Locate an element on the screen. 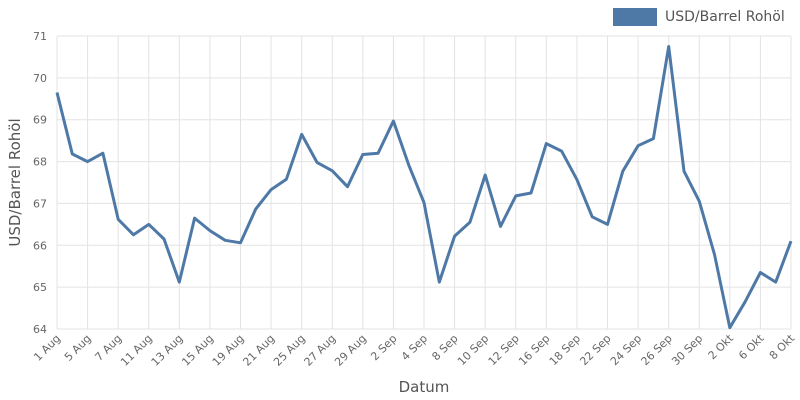 This screenshot has height=400, width=800. x-tick-label: 22 Sep is located at coordinates (595, 350).